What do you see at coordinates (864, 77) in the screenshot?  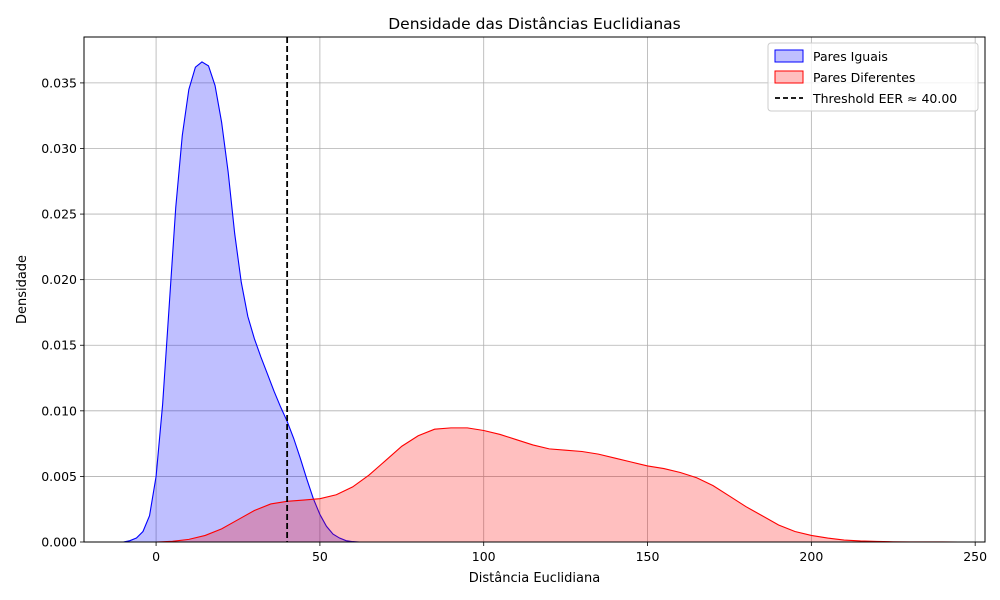 I see `legend-label-pares-diferentes: Pares Diferentes` at bounding box center [864, 77].